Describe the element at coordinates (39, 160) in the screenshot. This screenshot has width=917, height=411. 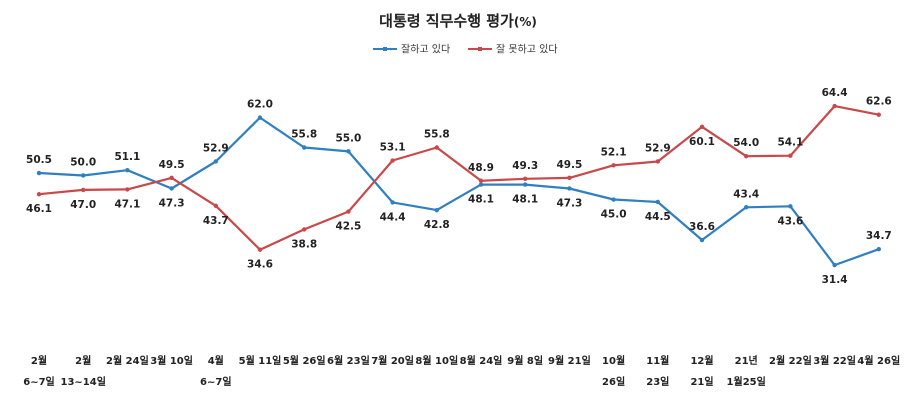
I see `series-1-label-1: 50.5` at that location.